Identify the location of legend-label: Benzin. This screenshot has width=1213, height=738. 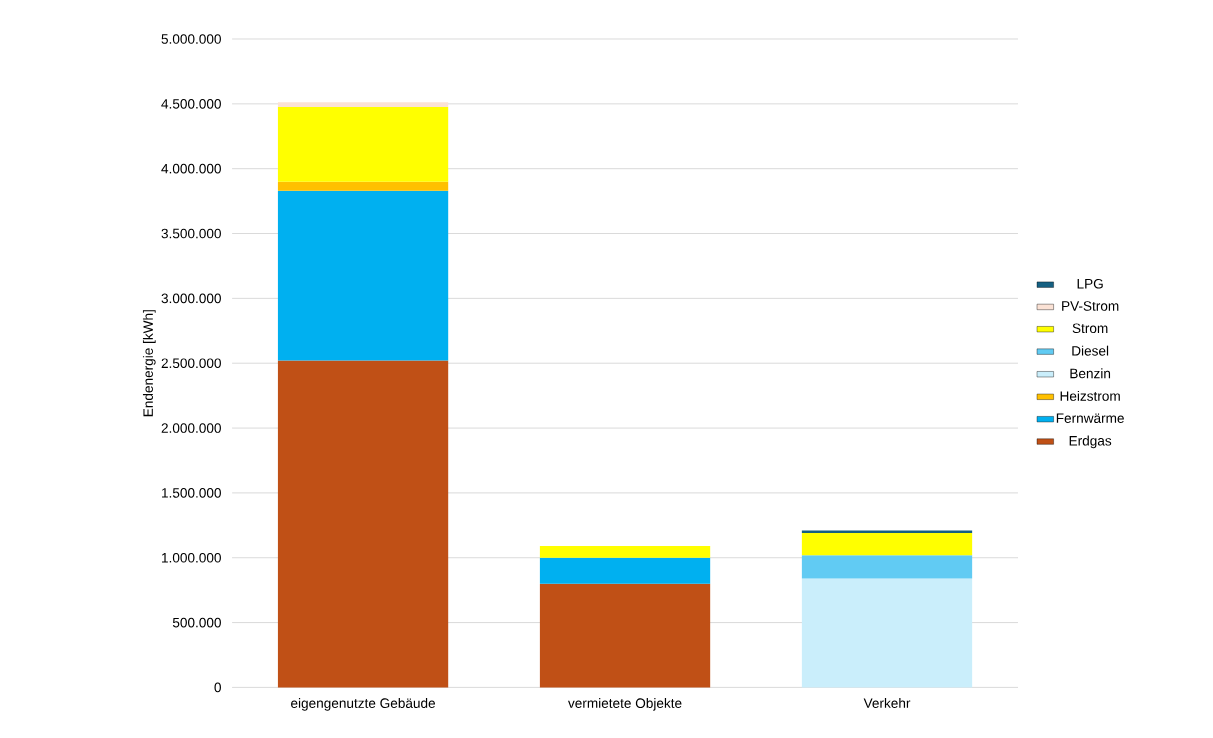
(1090, 373).